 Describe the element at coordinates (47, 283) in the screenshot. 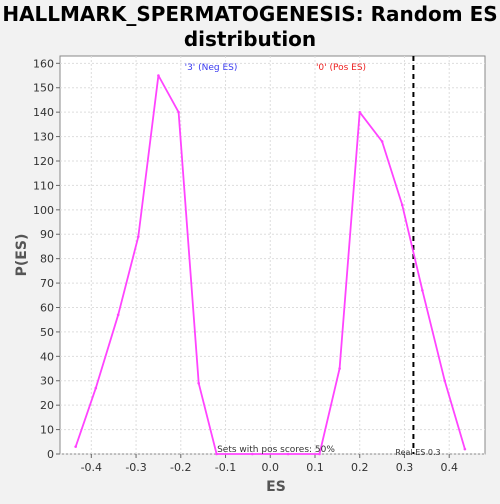

I see `y-tick-label: 70` at that location.